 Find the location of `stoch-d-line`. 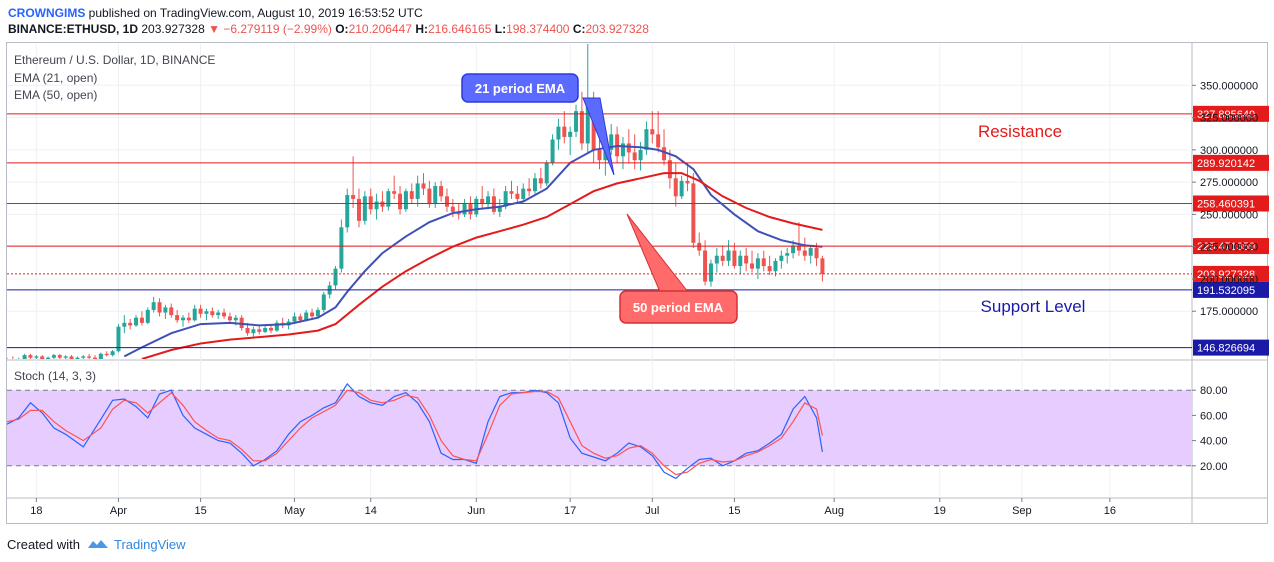

stoch-d-line is located at coordinates (415, 432).